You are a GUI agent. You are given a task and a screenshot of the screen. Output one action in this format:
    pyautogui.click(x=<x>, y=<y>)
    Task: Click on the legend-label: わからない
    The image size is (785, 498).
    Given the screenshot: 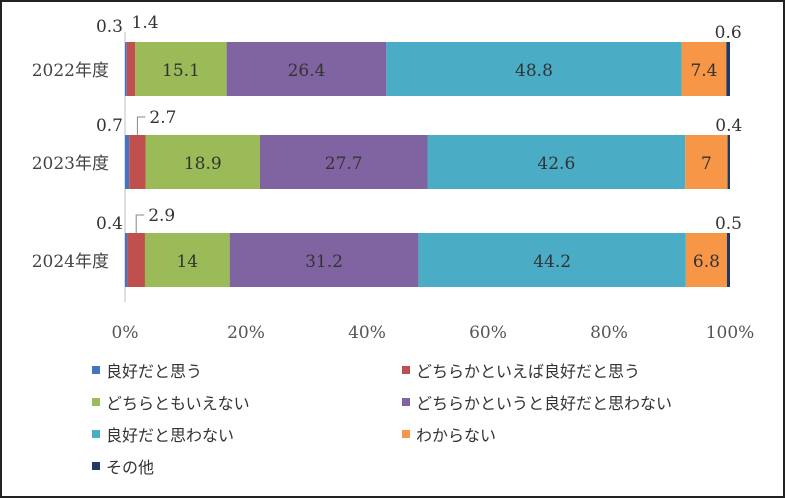 What is the action you would take?
    pyautogui.click(x=456, y=435)
    